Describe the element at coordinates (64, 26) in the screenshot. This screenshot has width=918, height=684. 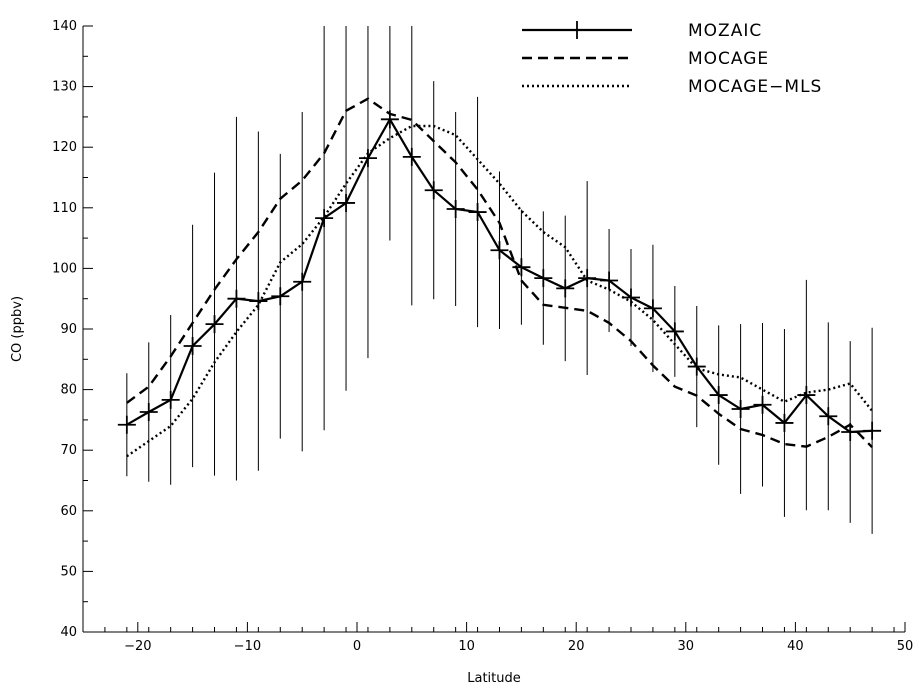
I see `y-tick-label: 140` at that location.